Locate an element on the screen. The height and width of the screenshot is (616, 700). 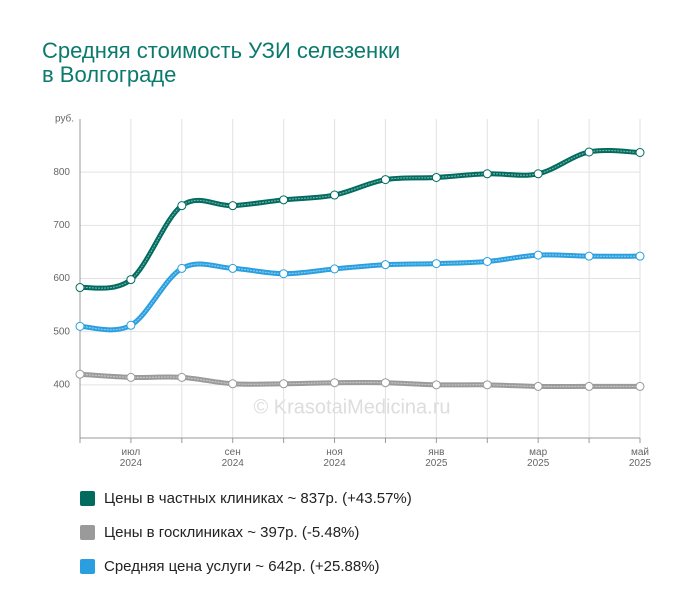
x-tick-label: янв 2025 is located at coordinates (436, 458).